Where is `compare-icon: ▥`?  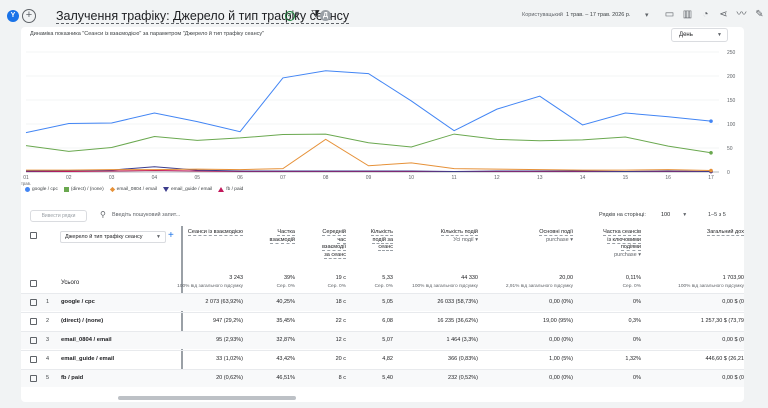
compare-icon: ▥ is located at coordinates (687, 14).